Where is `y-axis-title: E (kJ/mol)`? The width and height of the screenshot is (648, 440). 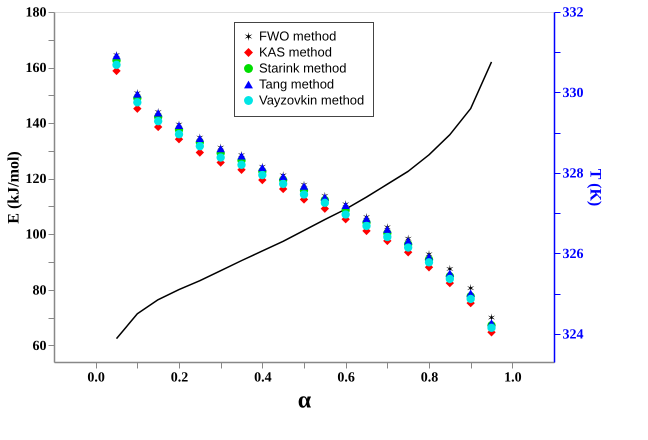 y-axis-title: E (kJ/mol) is located at coordinates (14, 187).